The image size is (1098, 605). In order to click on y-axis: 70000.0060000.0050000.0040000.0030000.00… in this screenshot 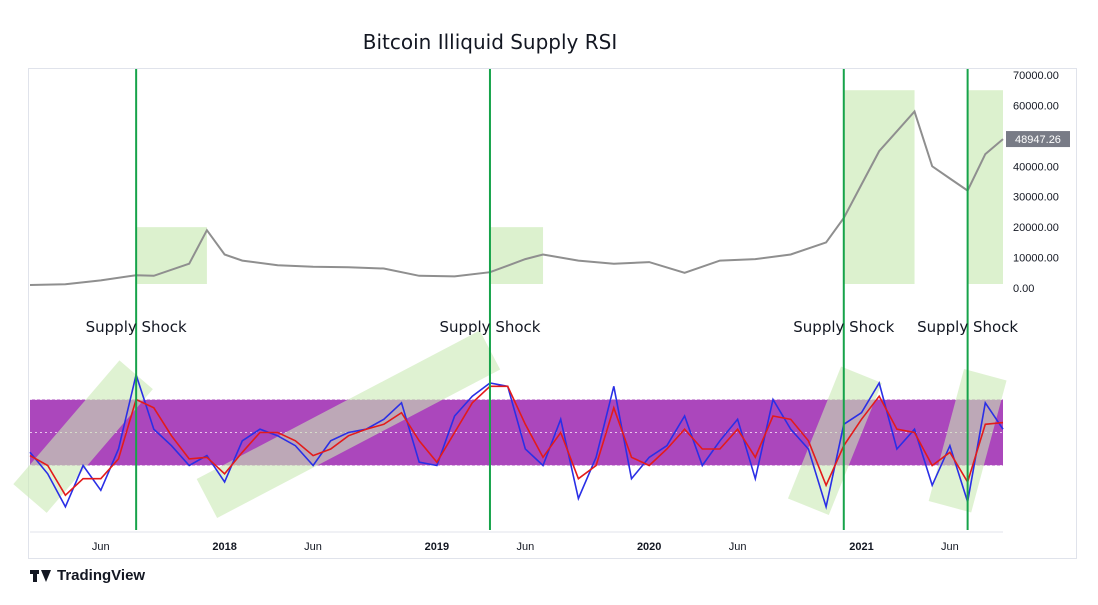, I will do `click(1036, 182)`.